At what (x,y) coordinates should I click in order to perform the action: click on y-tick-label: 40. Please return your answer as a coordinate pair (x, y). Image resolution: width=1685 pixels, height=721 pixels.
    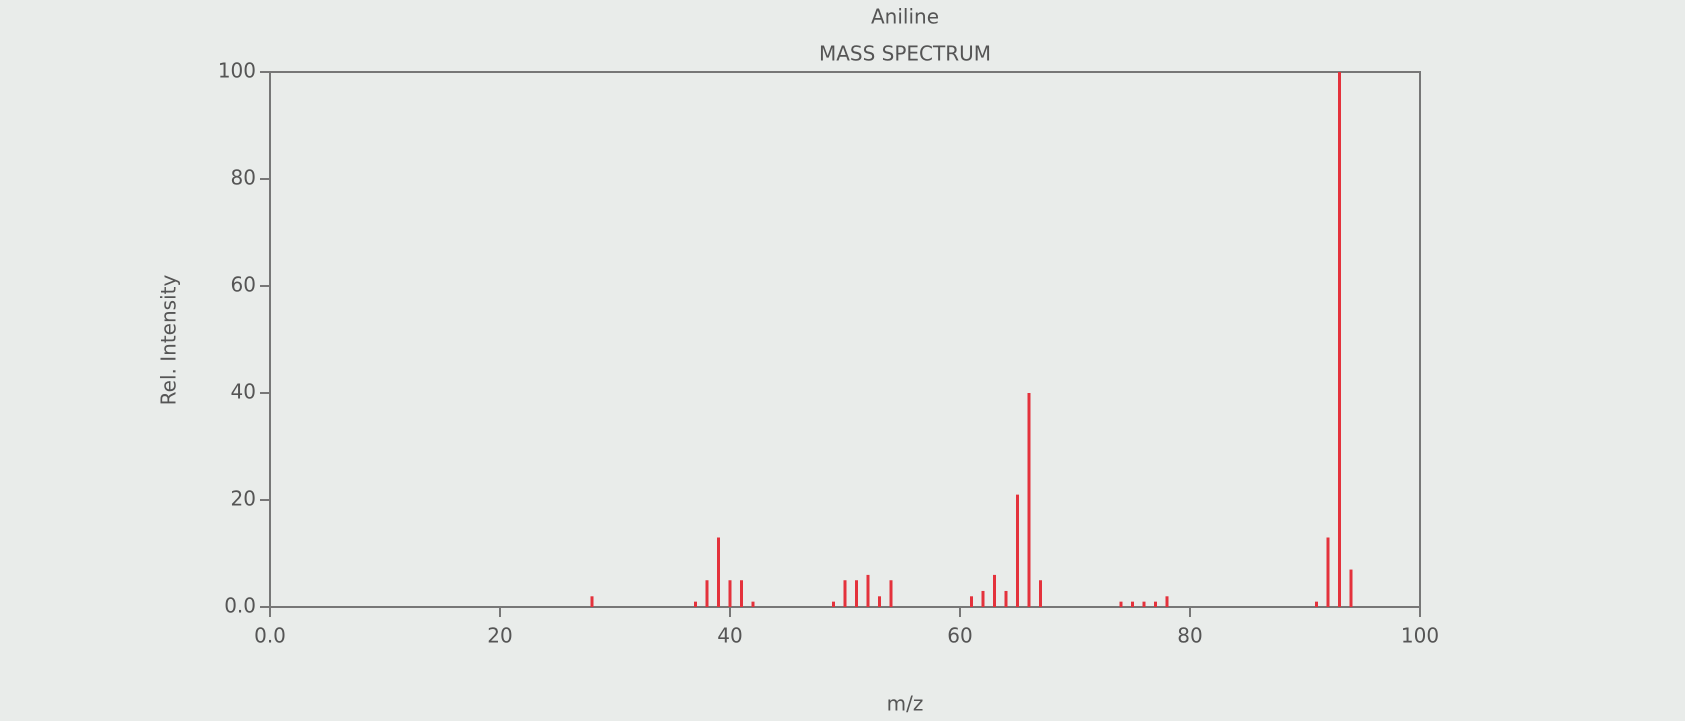
    Looking at the image, I should click on (243, 392).